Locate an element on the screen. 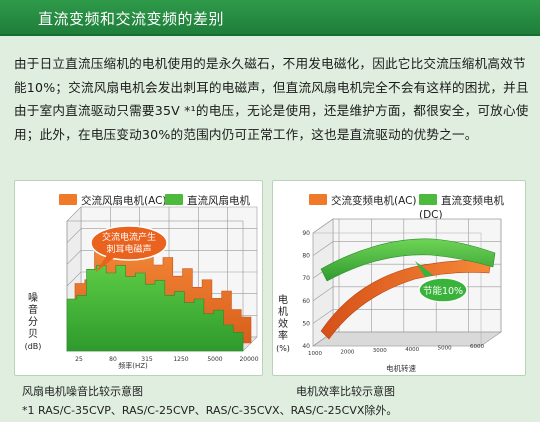 The width and height of the screenshot is (540, 422). efficiency-x-label: 电机转速 is located at coordinates (401, 368).